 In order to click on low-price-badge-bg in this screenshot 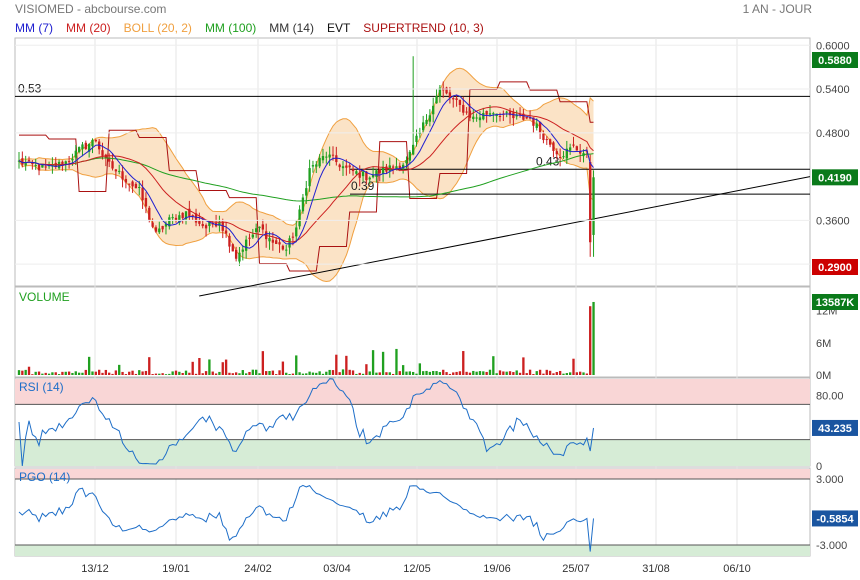, I will do `click(835, 267)`.